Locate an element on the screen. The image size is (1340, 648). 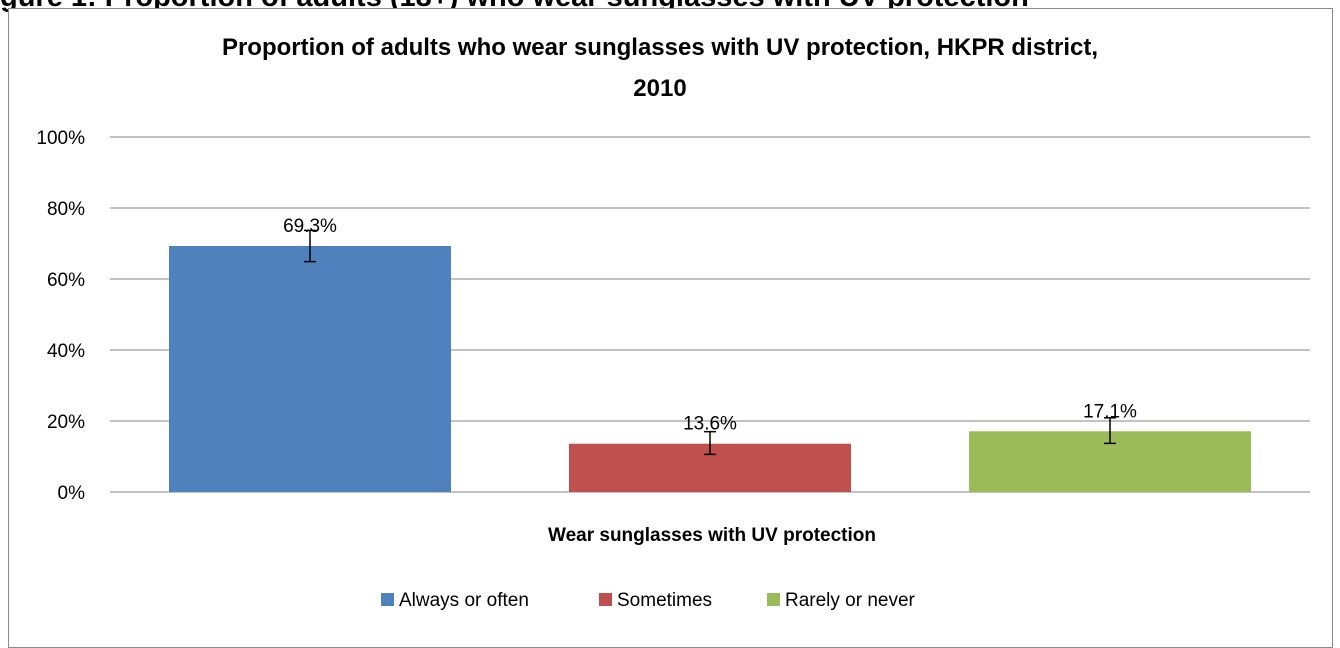
legend-label: Always or often is located at coordinates (464, 600).